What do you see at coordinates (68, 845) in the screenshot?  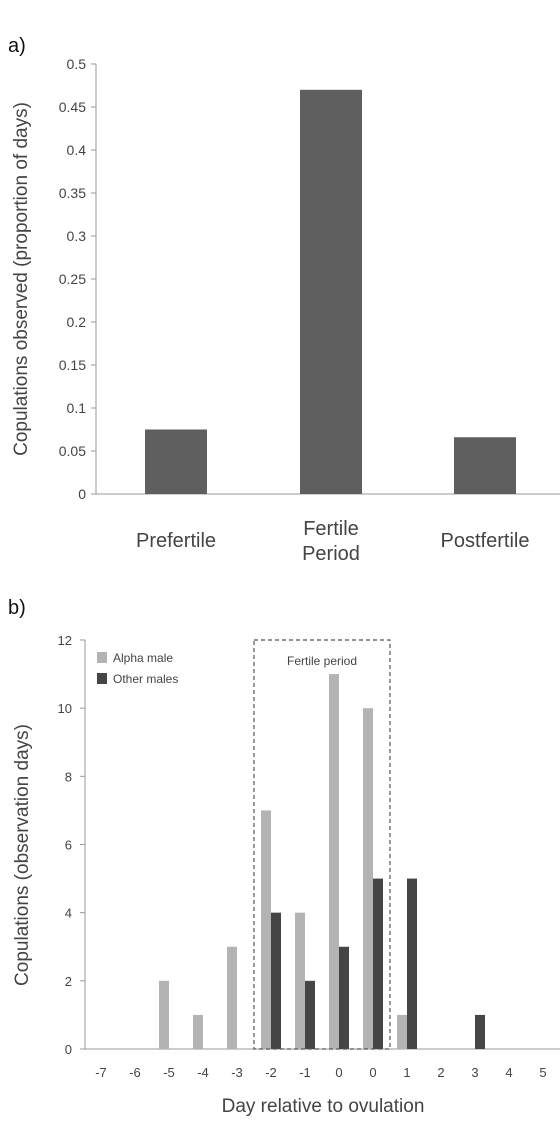 I see `y-tick-label-b: 6` at bounding box center [68, 845].